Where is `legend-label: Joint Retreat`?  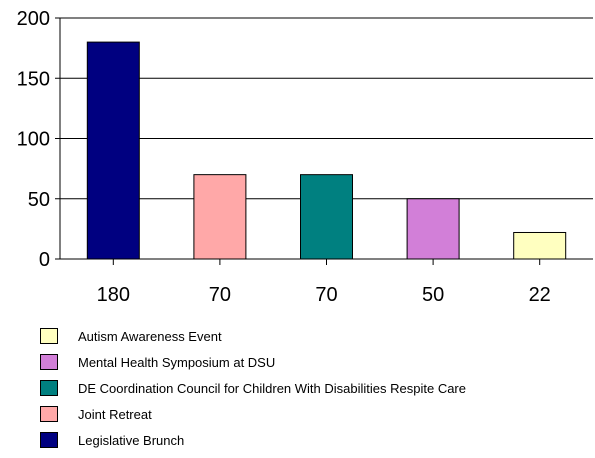 legend-label: Joint Retreat is located at coordinates (115, 414).